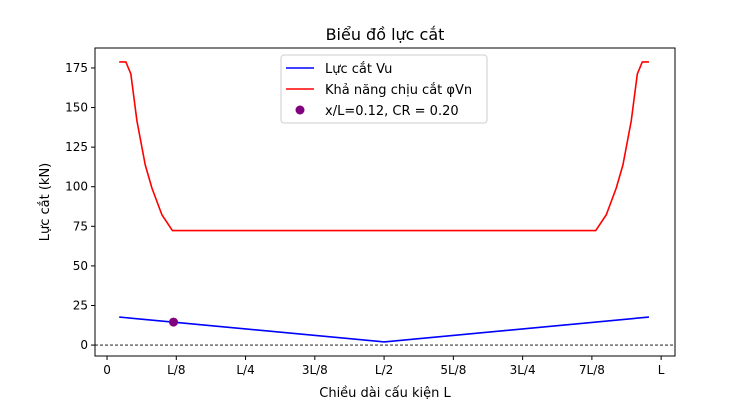  I want to click on y-tick-label: 75, so click(80, 226).